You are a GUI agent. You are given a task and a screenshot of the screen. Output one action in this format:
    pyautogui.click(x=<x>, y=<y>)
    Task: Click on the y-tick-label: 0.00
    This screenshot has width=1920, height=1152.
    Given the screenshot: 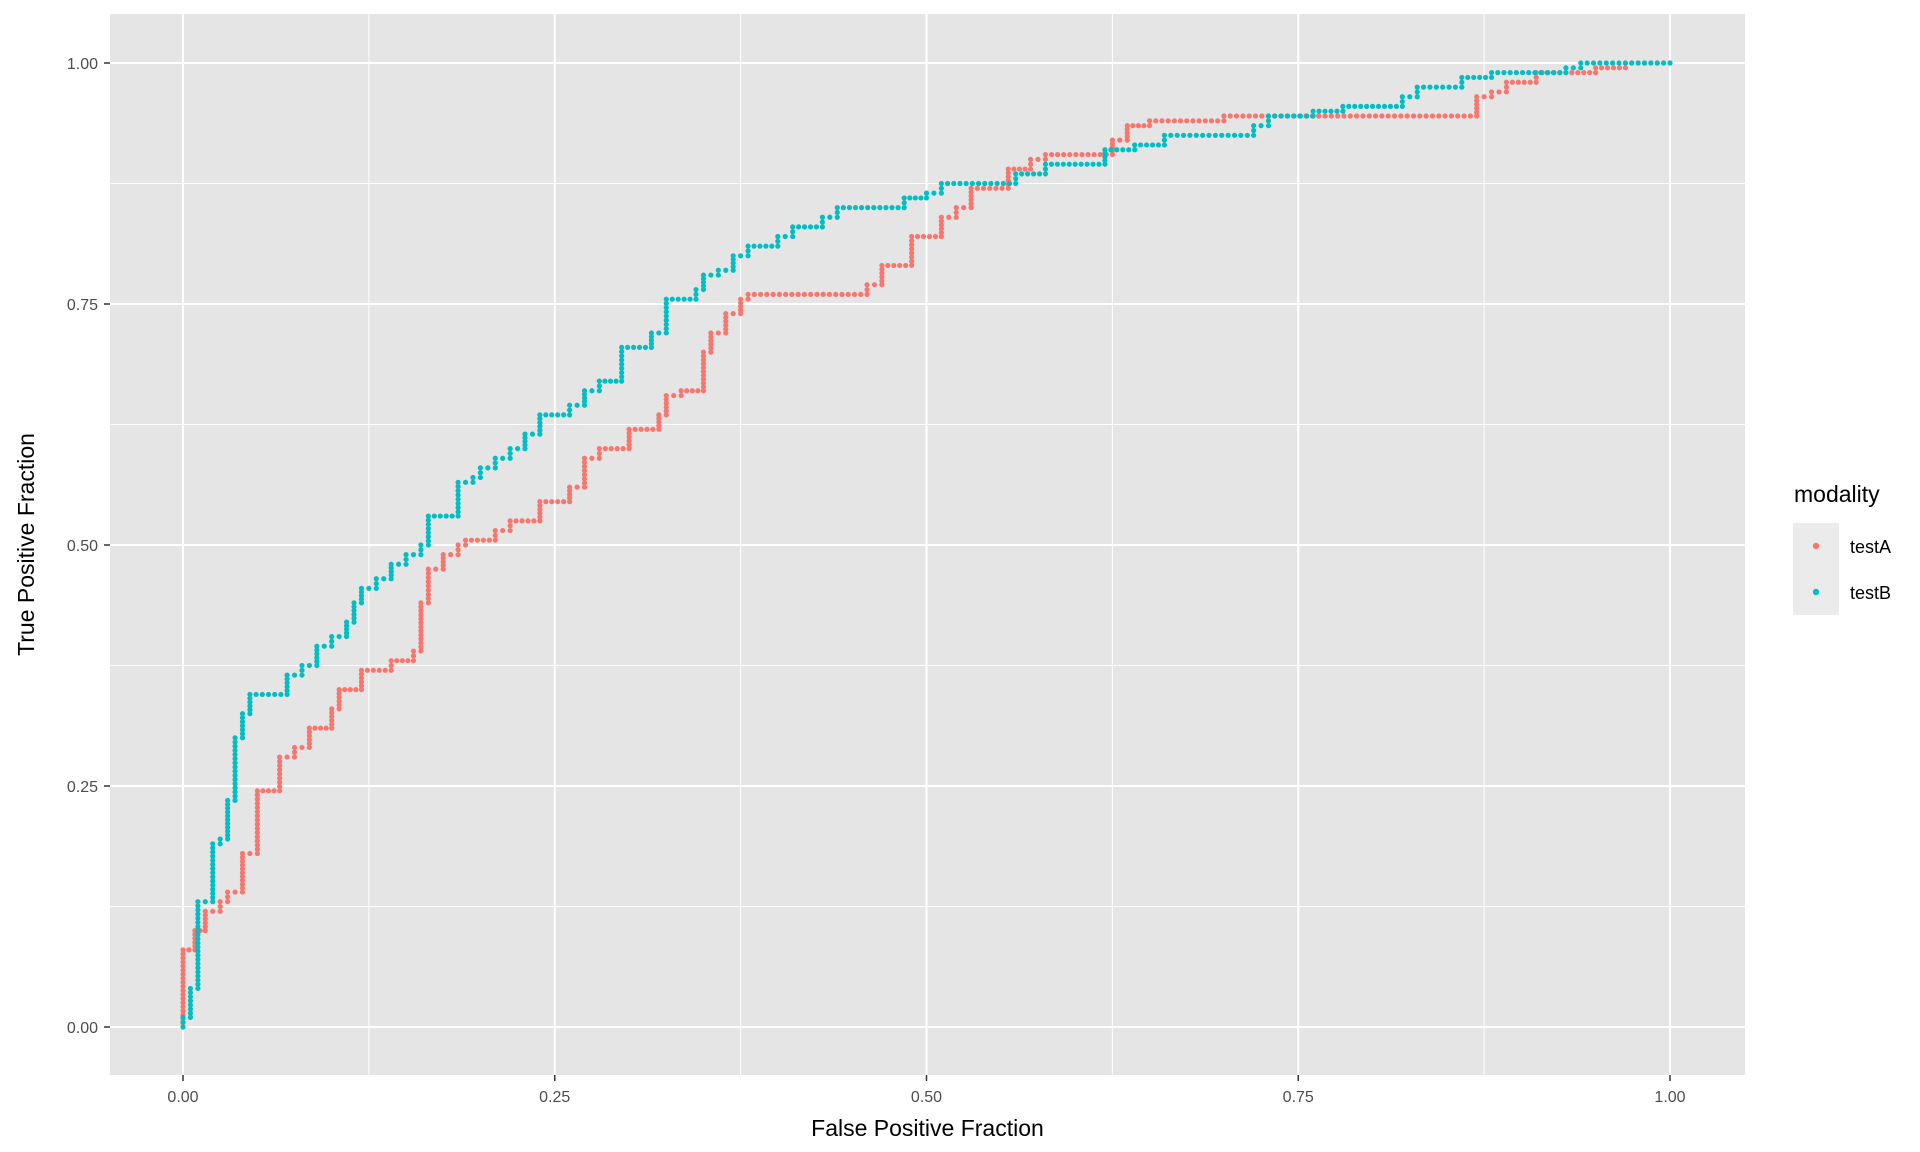 What is the action you would take?
    pyautogui.click(x=82, y=1028)
    